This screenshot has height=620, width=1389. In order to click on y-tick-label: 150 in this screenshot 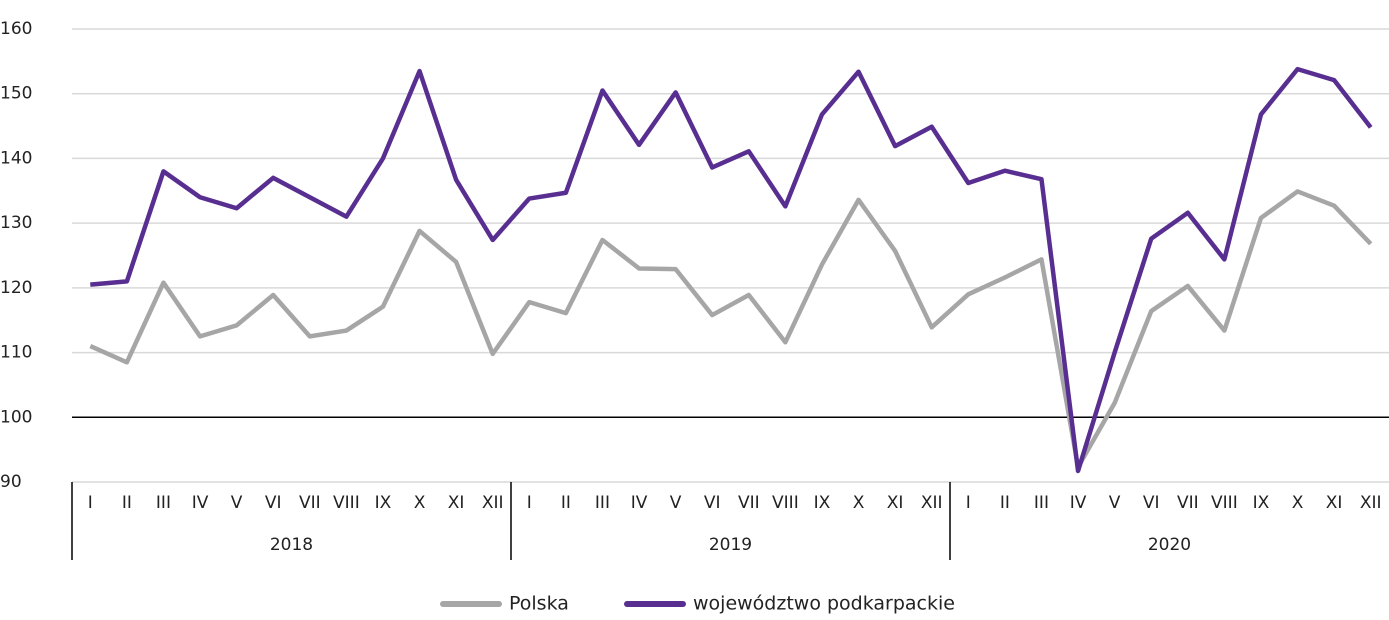, I will do `click(16, 94)`.